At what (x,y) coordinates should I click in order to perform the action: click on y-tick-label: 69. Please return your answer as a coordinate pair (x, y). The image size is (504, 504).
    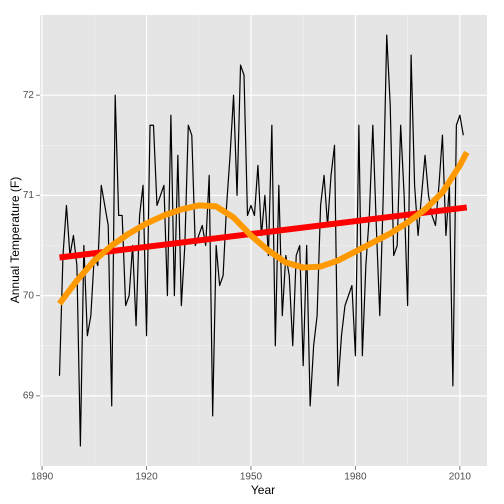
    Looking at the image, I should click on (29, 395).